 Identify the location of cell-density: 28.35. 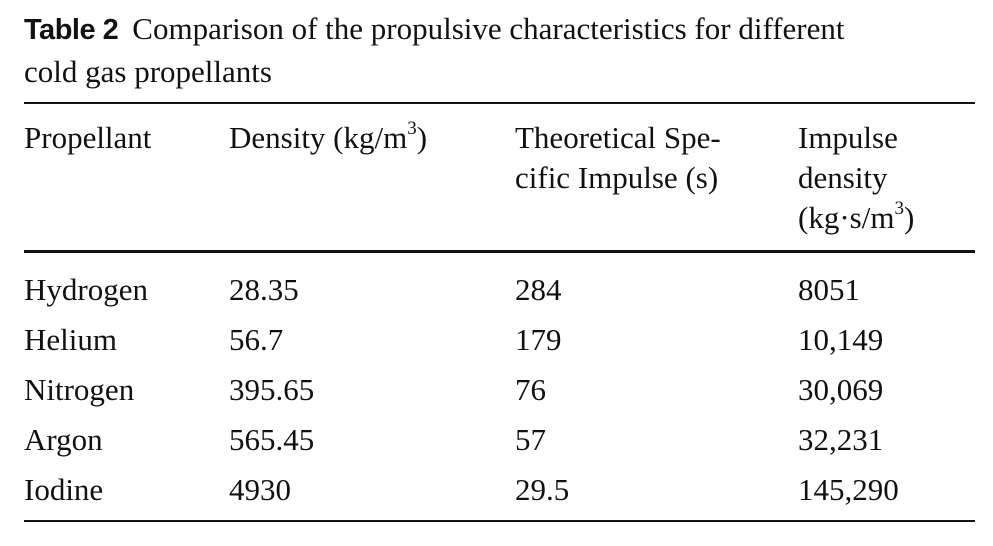
(264, 289).